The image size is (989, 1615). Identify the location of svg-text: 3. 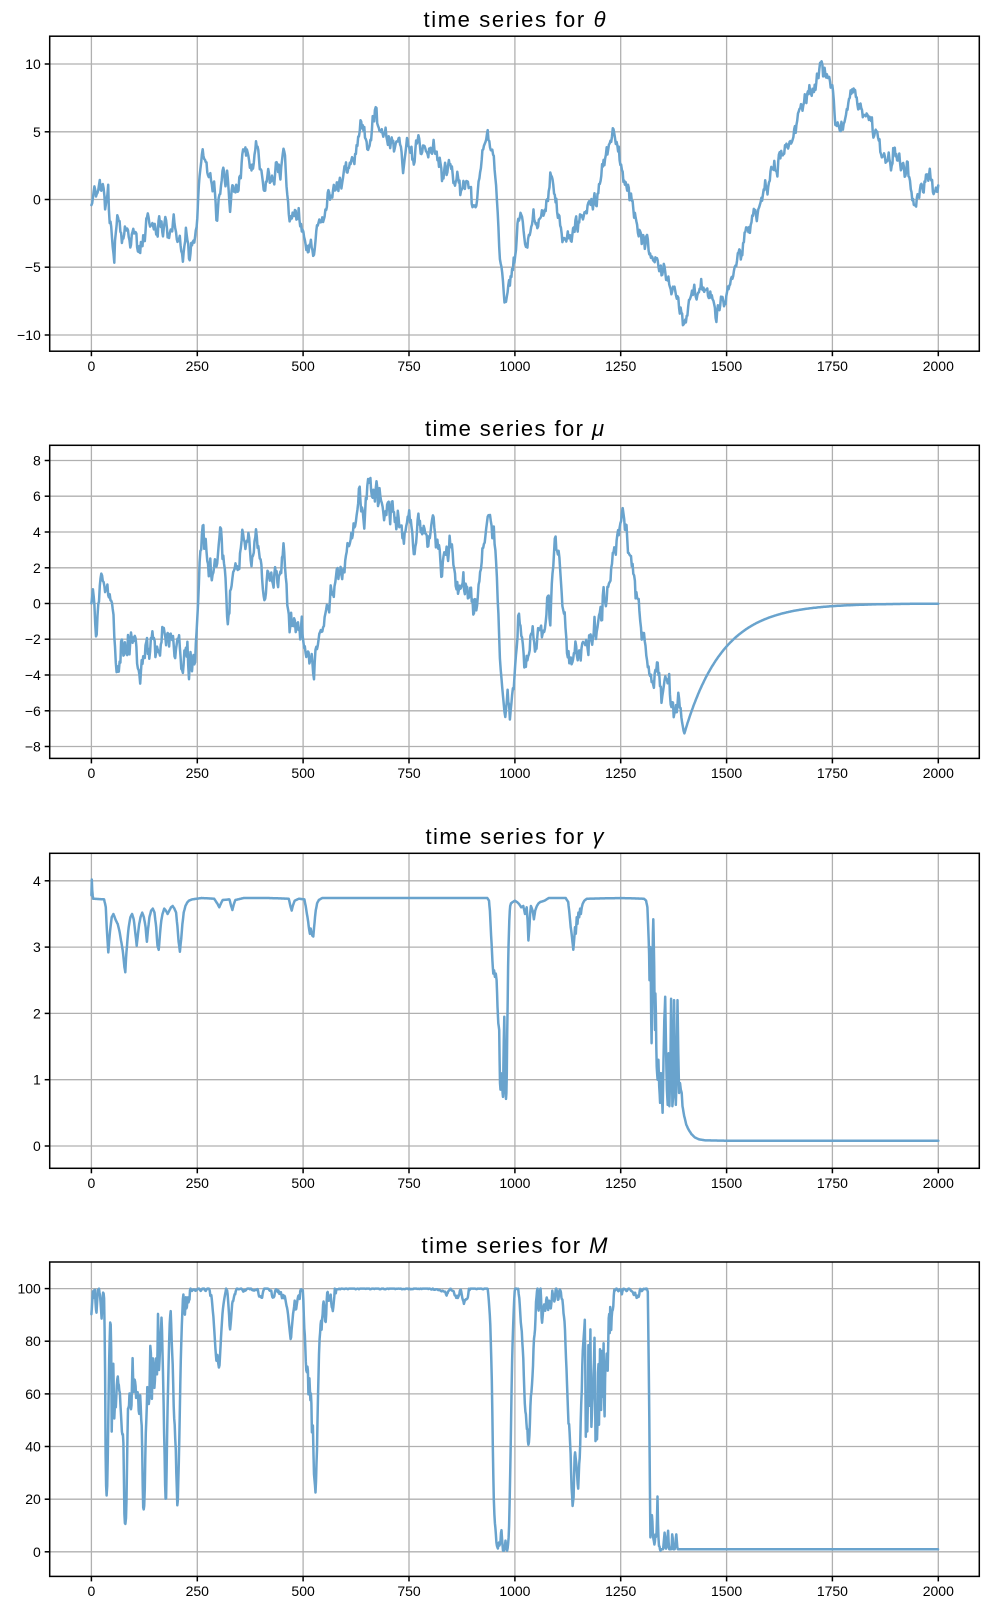
(37, 947).